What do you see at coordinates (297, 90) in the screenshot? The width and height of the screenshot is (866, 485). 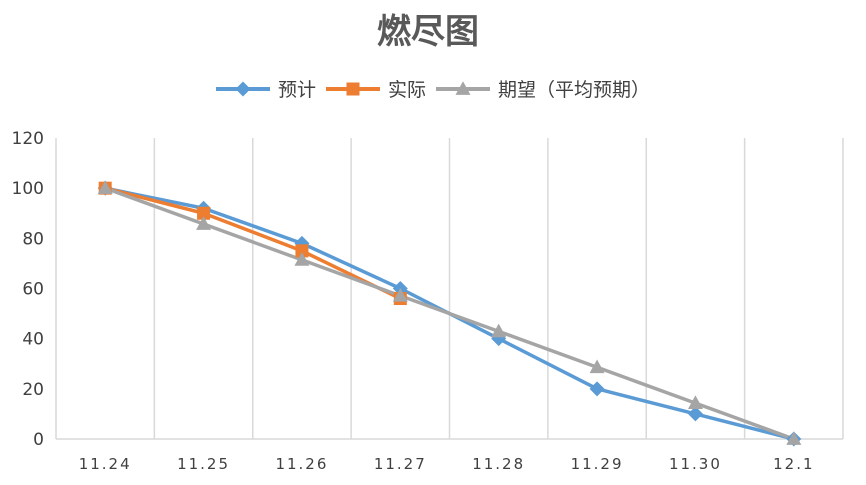 I see `legend-label: 预计` at bounding box center [297, 90].